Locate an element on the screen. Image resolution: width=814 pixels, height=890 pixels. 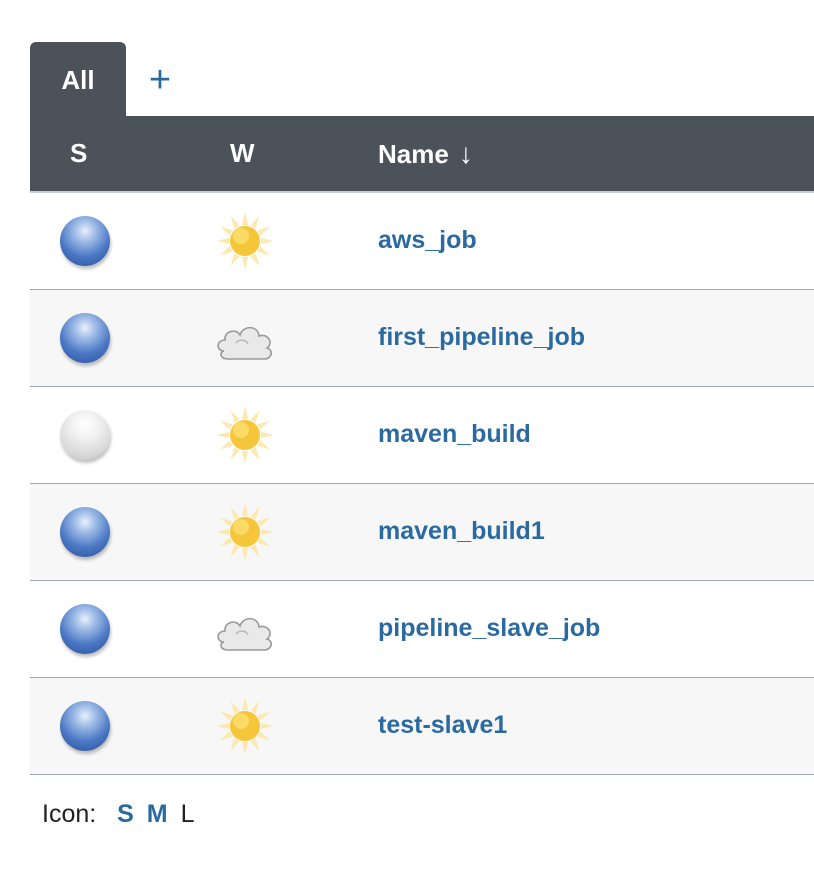
header-status: S is located at coordinates (110, 154).